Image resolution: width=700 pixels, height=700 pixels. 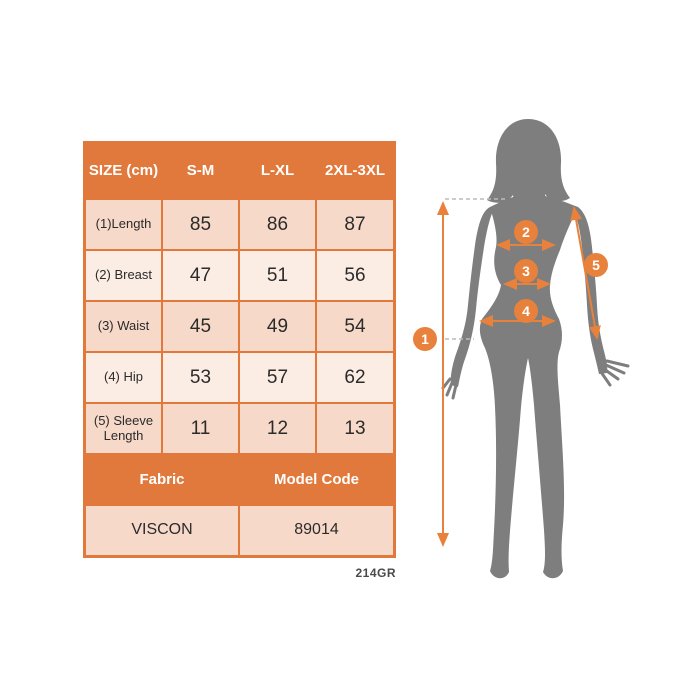 What do you see at coordinates (123, 275) in the screenshot?
I see `row-label-breast: (2) Breast` at bounding box center [123, 275].